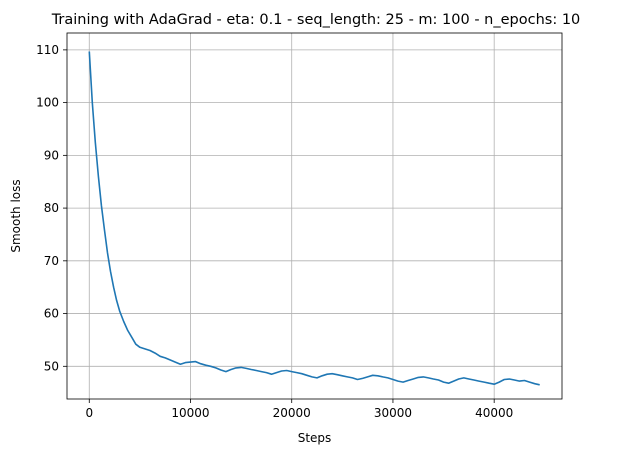 This screenshot has height=455, width=626. What do you see at coordinates (51, 155) in the screenshot?
I see `y-tick-label: 90` at bounding box center [51, 155].